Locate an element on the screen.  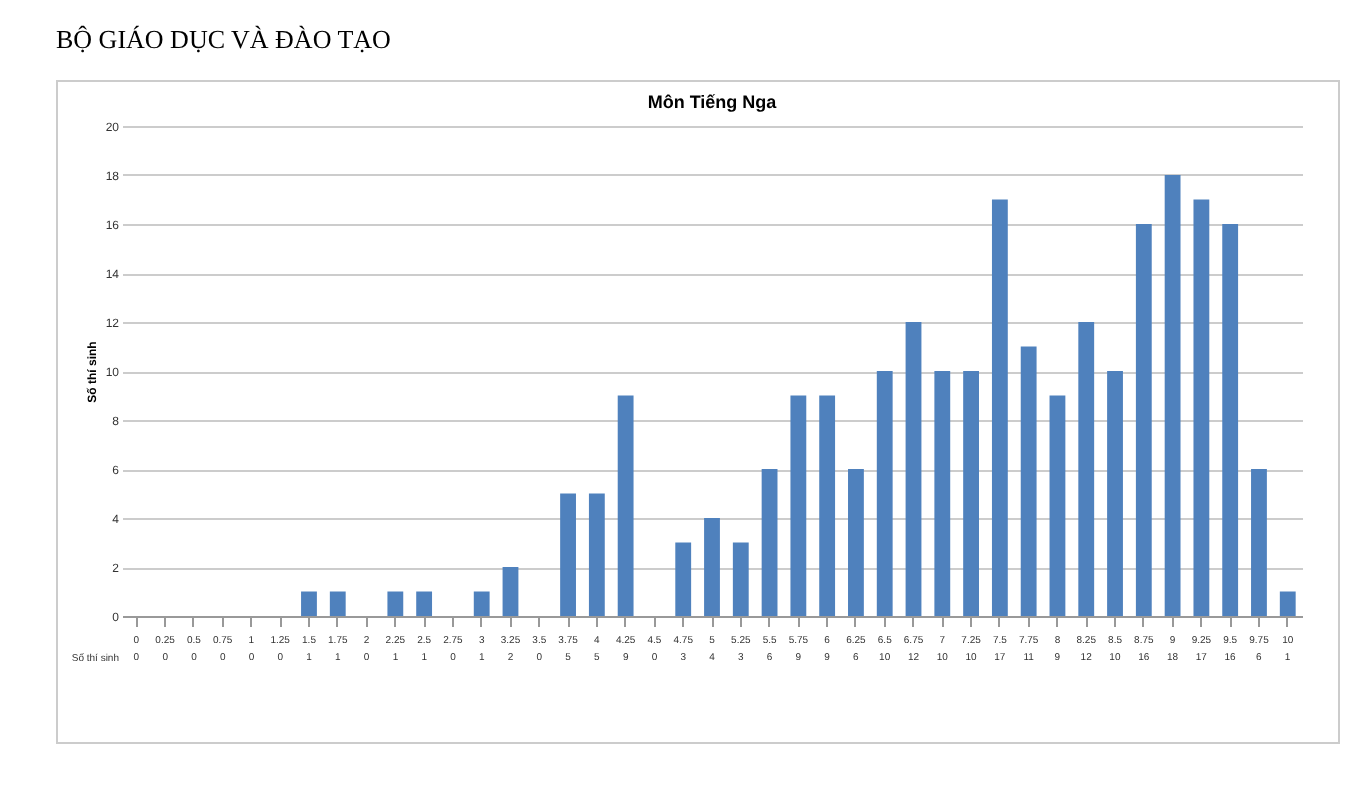
chart-subtitle: Môn Tiếng Nga is located at coordinates (713, 102).